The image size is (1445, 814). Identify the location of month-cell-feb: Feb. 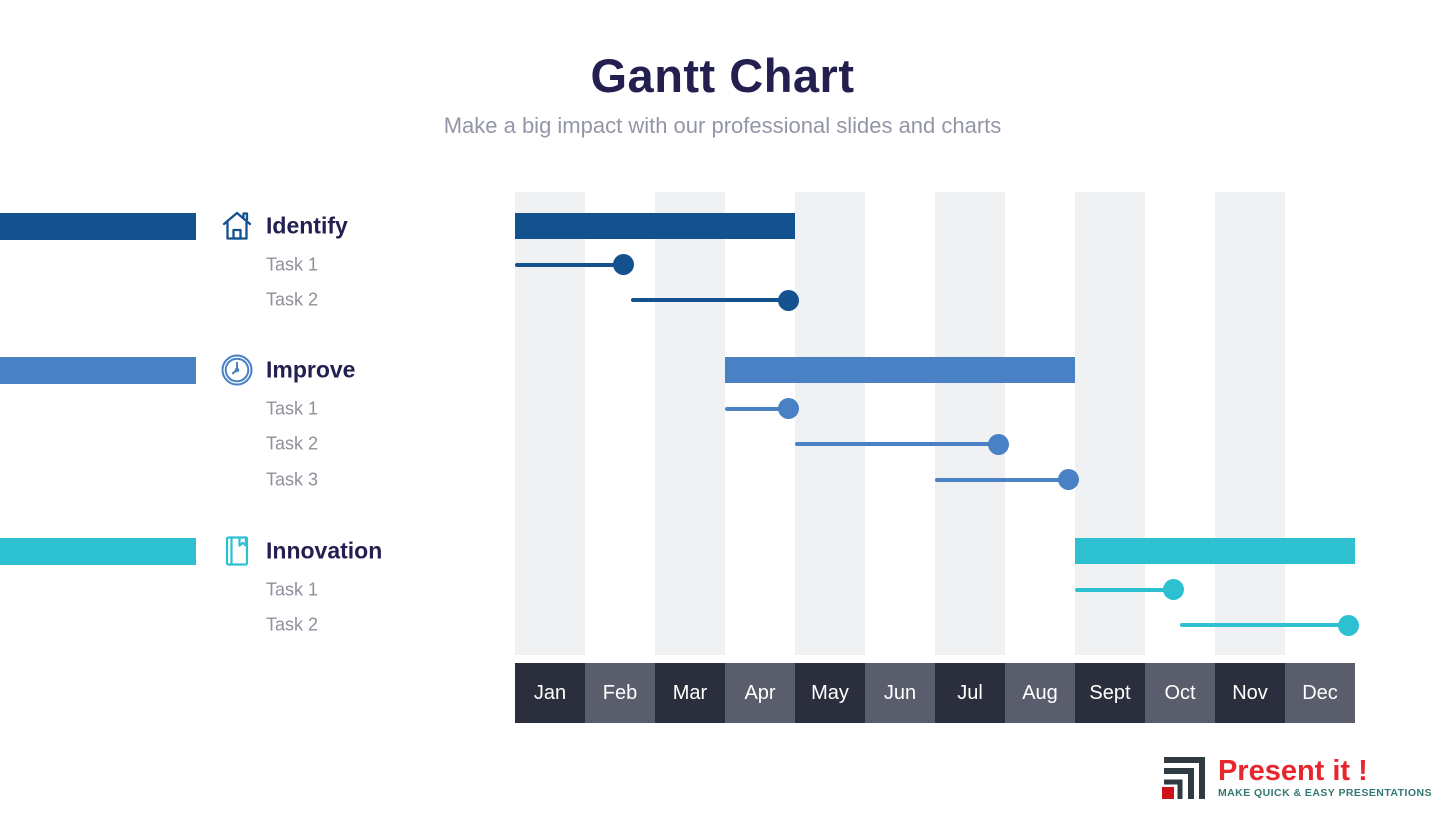
(620, 693).